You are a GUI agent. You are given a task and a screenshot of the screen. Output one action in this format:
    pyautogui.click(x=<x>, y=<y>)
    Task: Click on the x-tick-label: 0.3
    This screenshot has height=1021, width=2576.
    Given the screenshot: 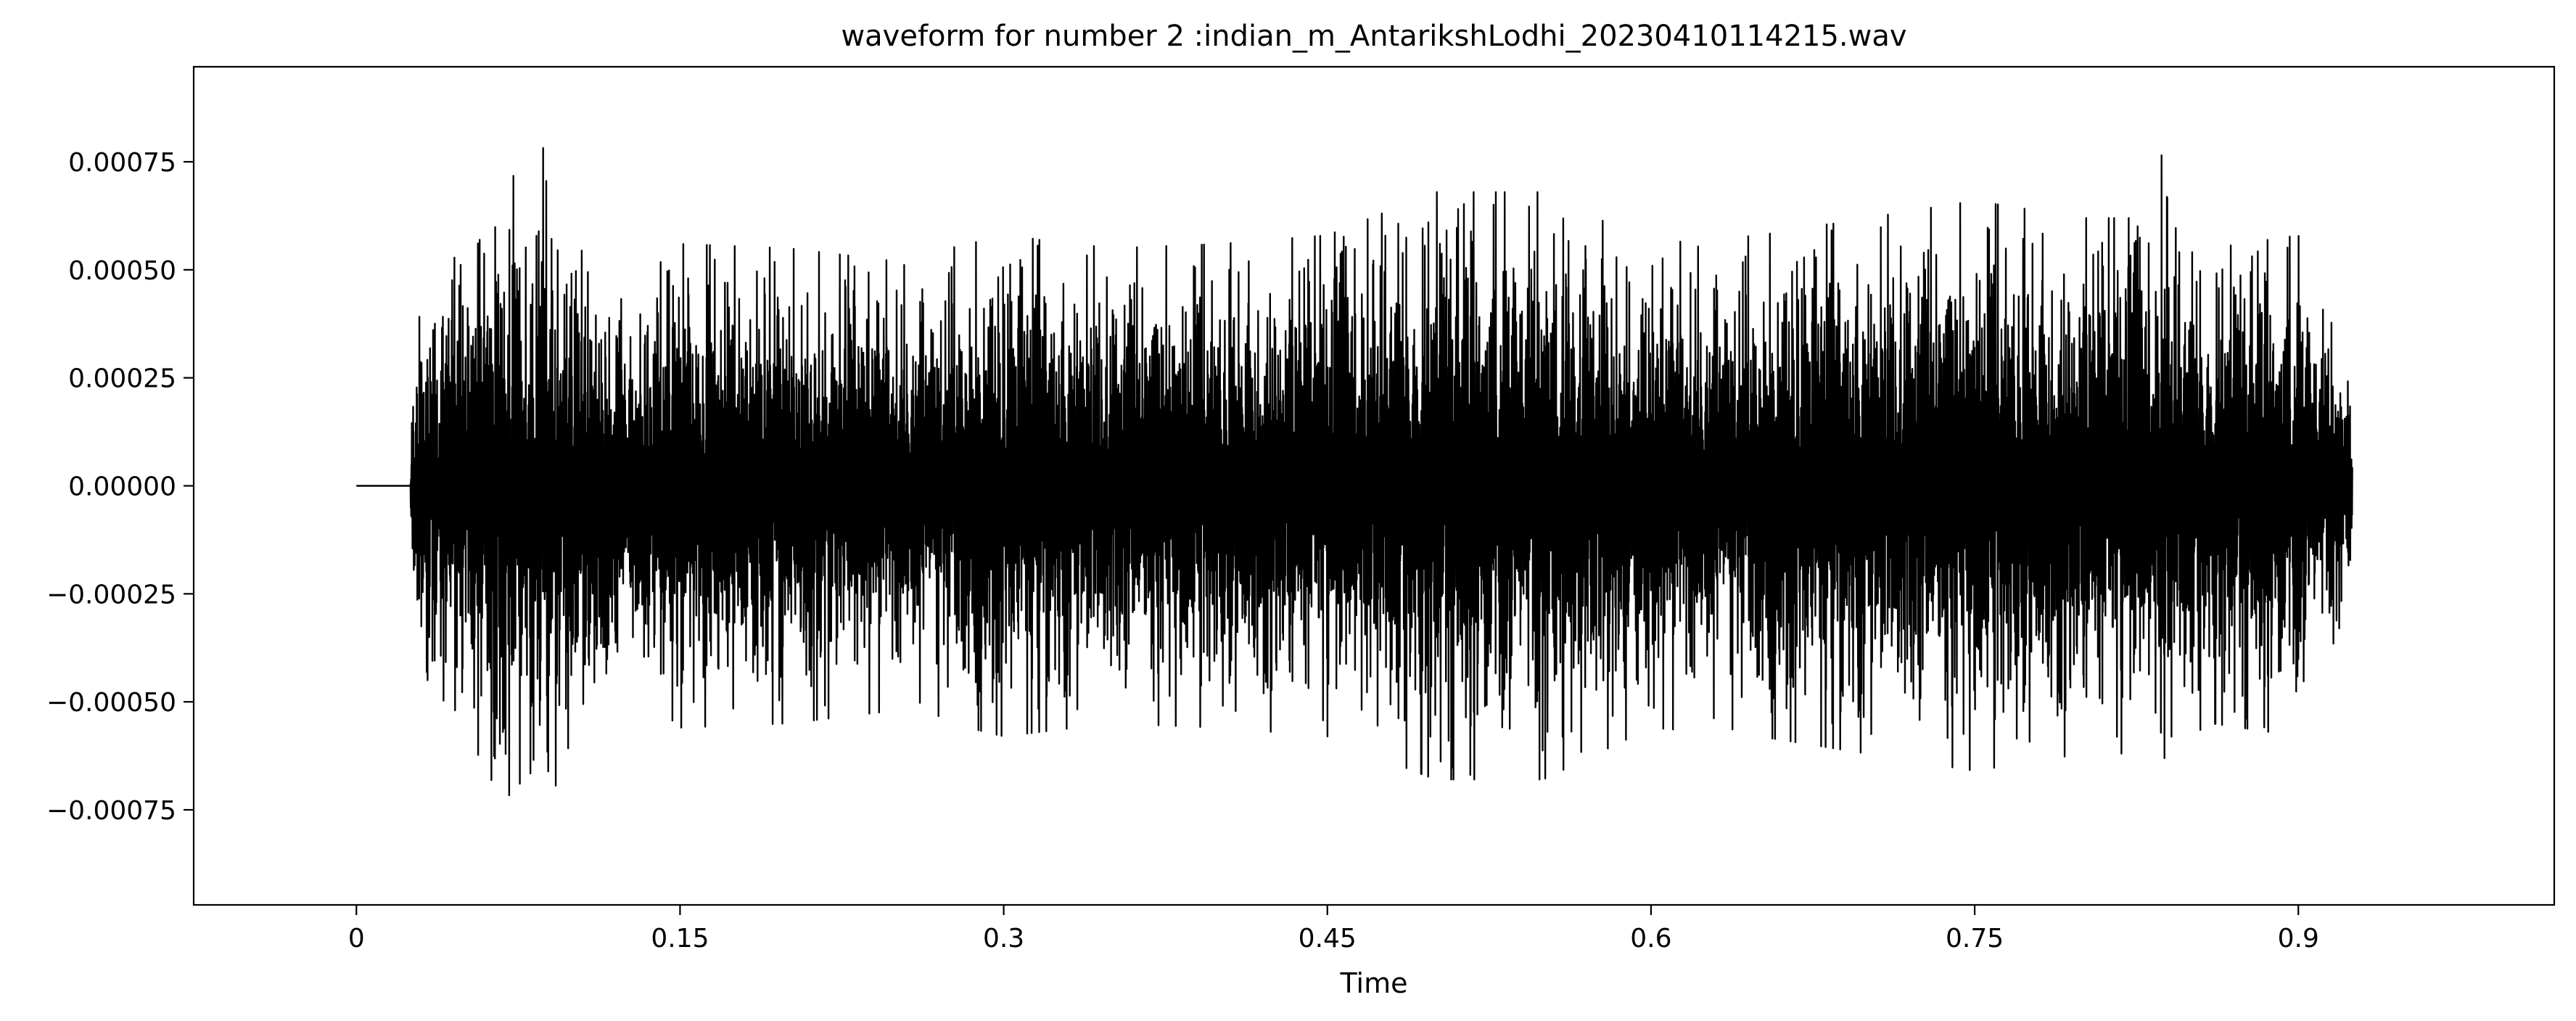 What is the action you would take?
    pyautogui.click(x=1003, y=939)
    